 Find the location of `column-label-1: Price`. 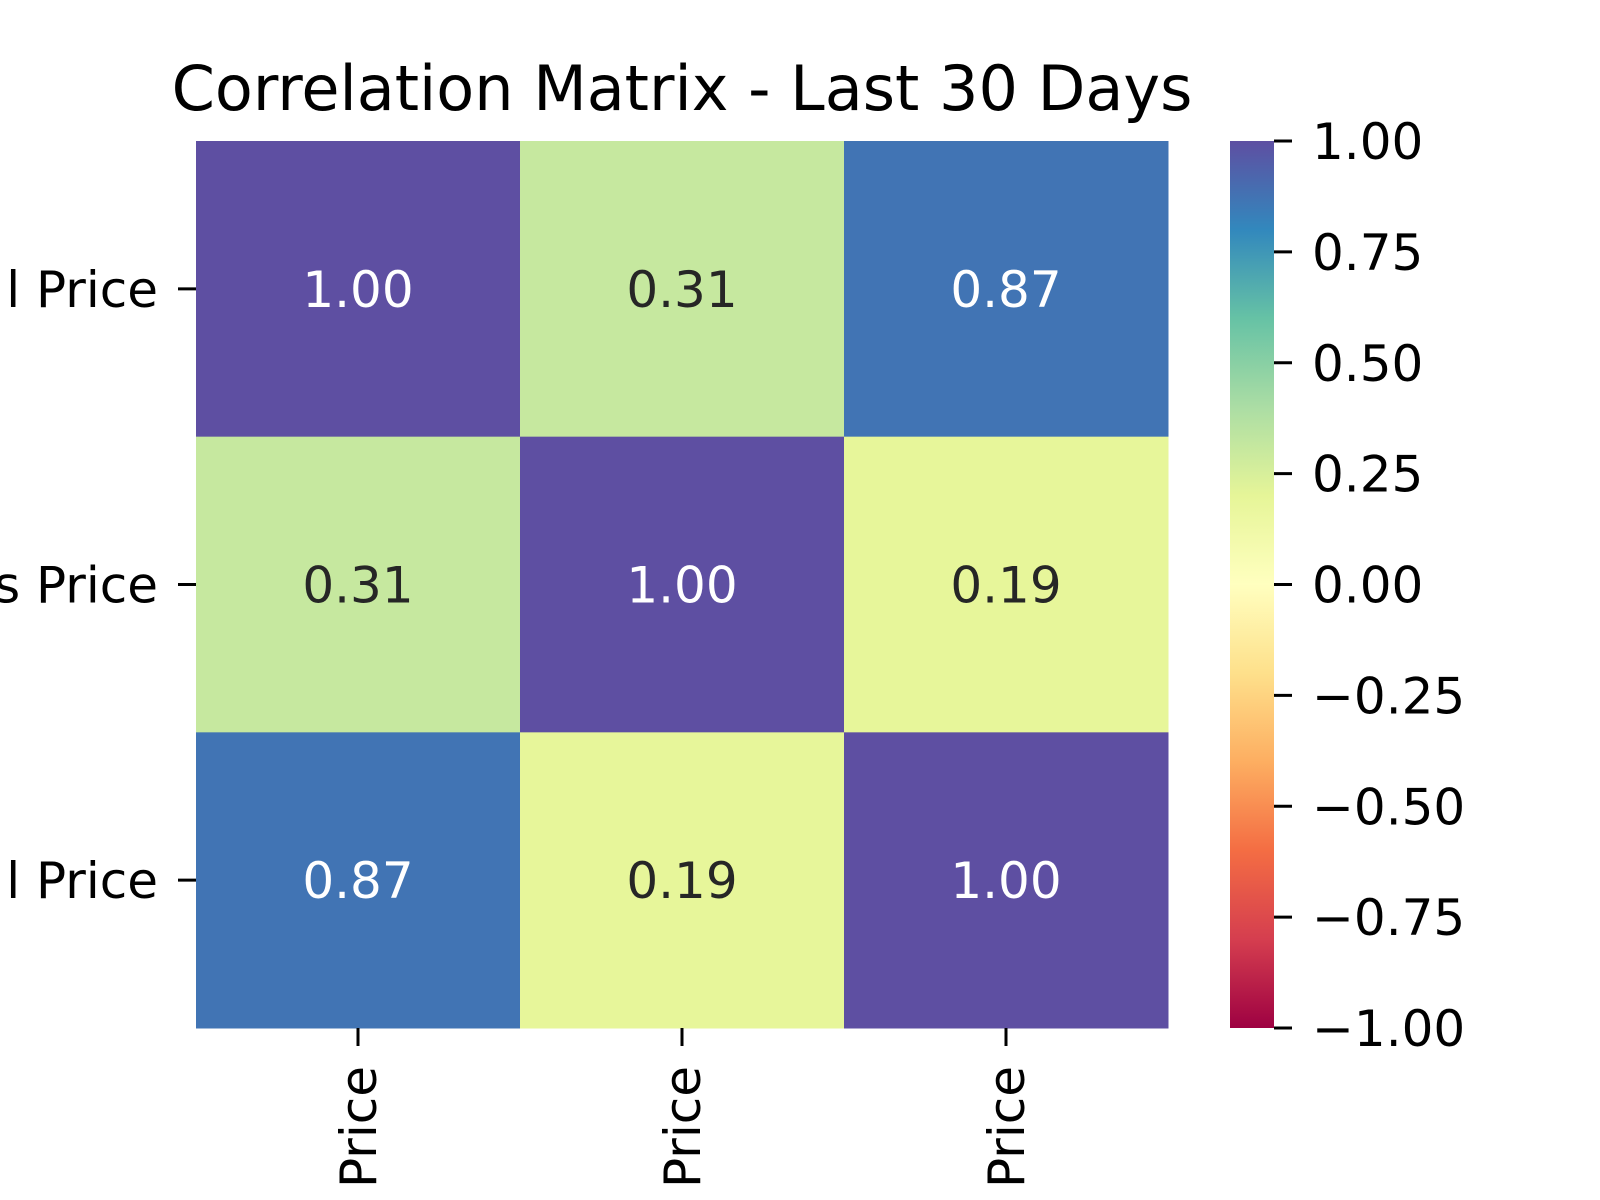

column-label-1: Price is located at coordinates (683, 1127).